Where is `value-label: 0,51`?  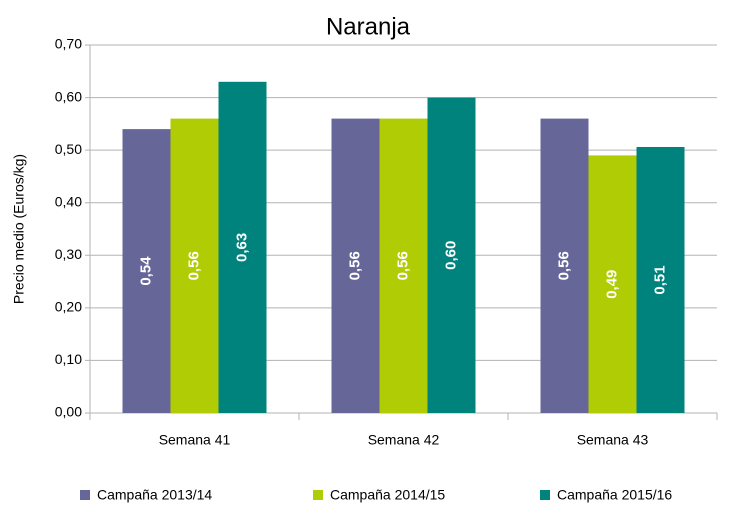
value-label: 0,51 is located at coordinates (659, 279).